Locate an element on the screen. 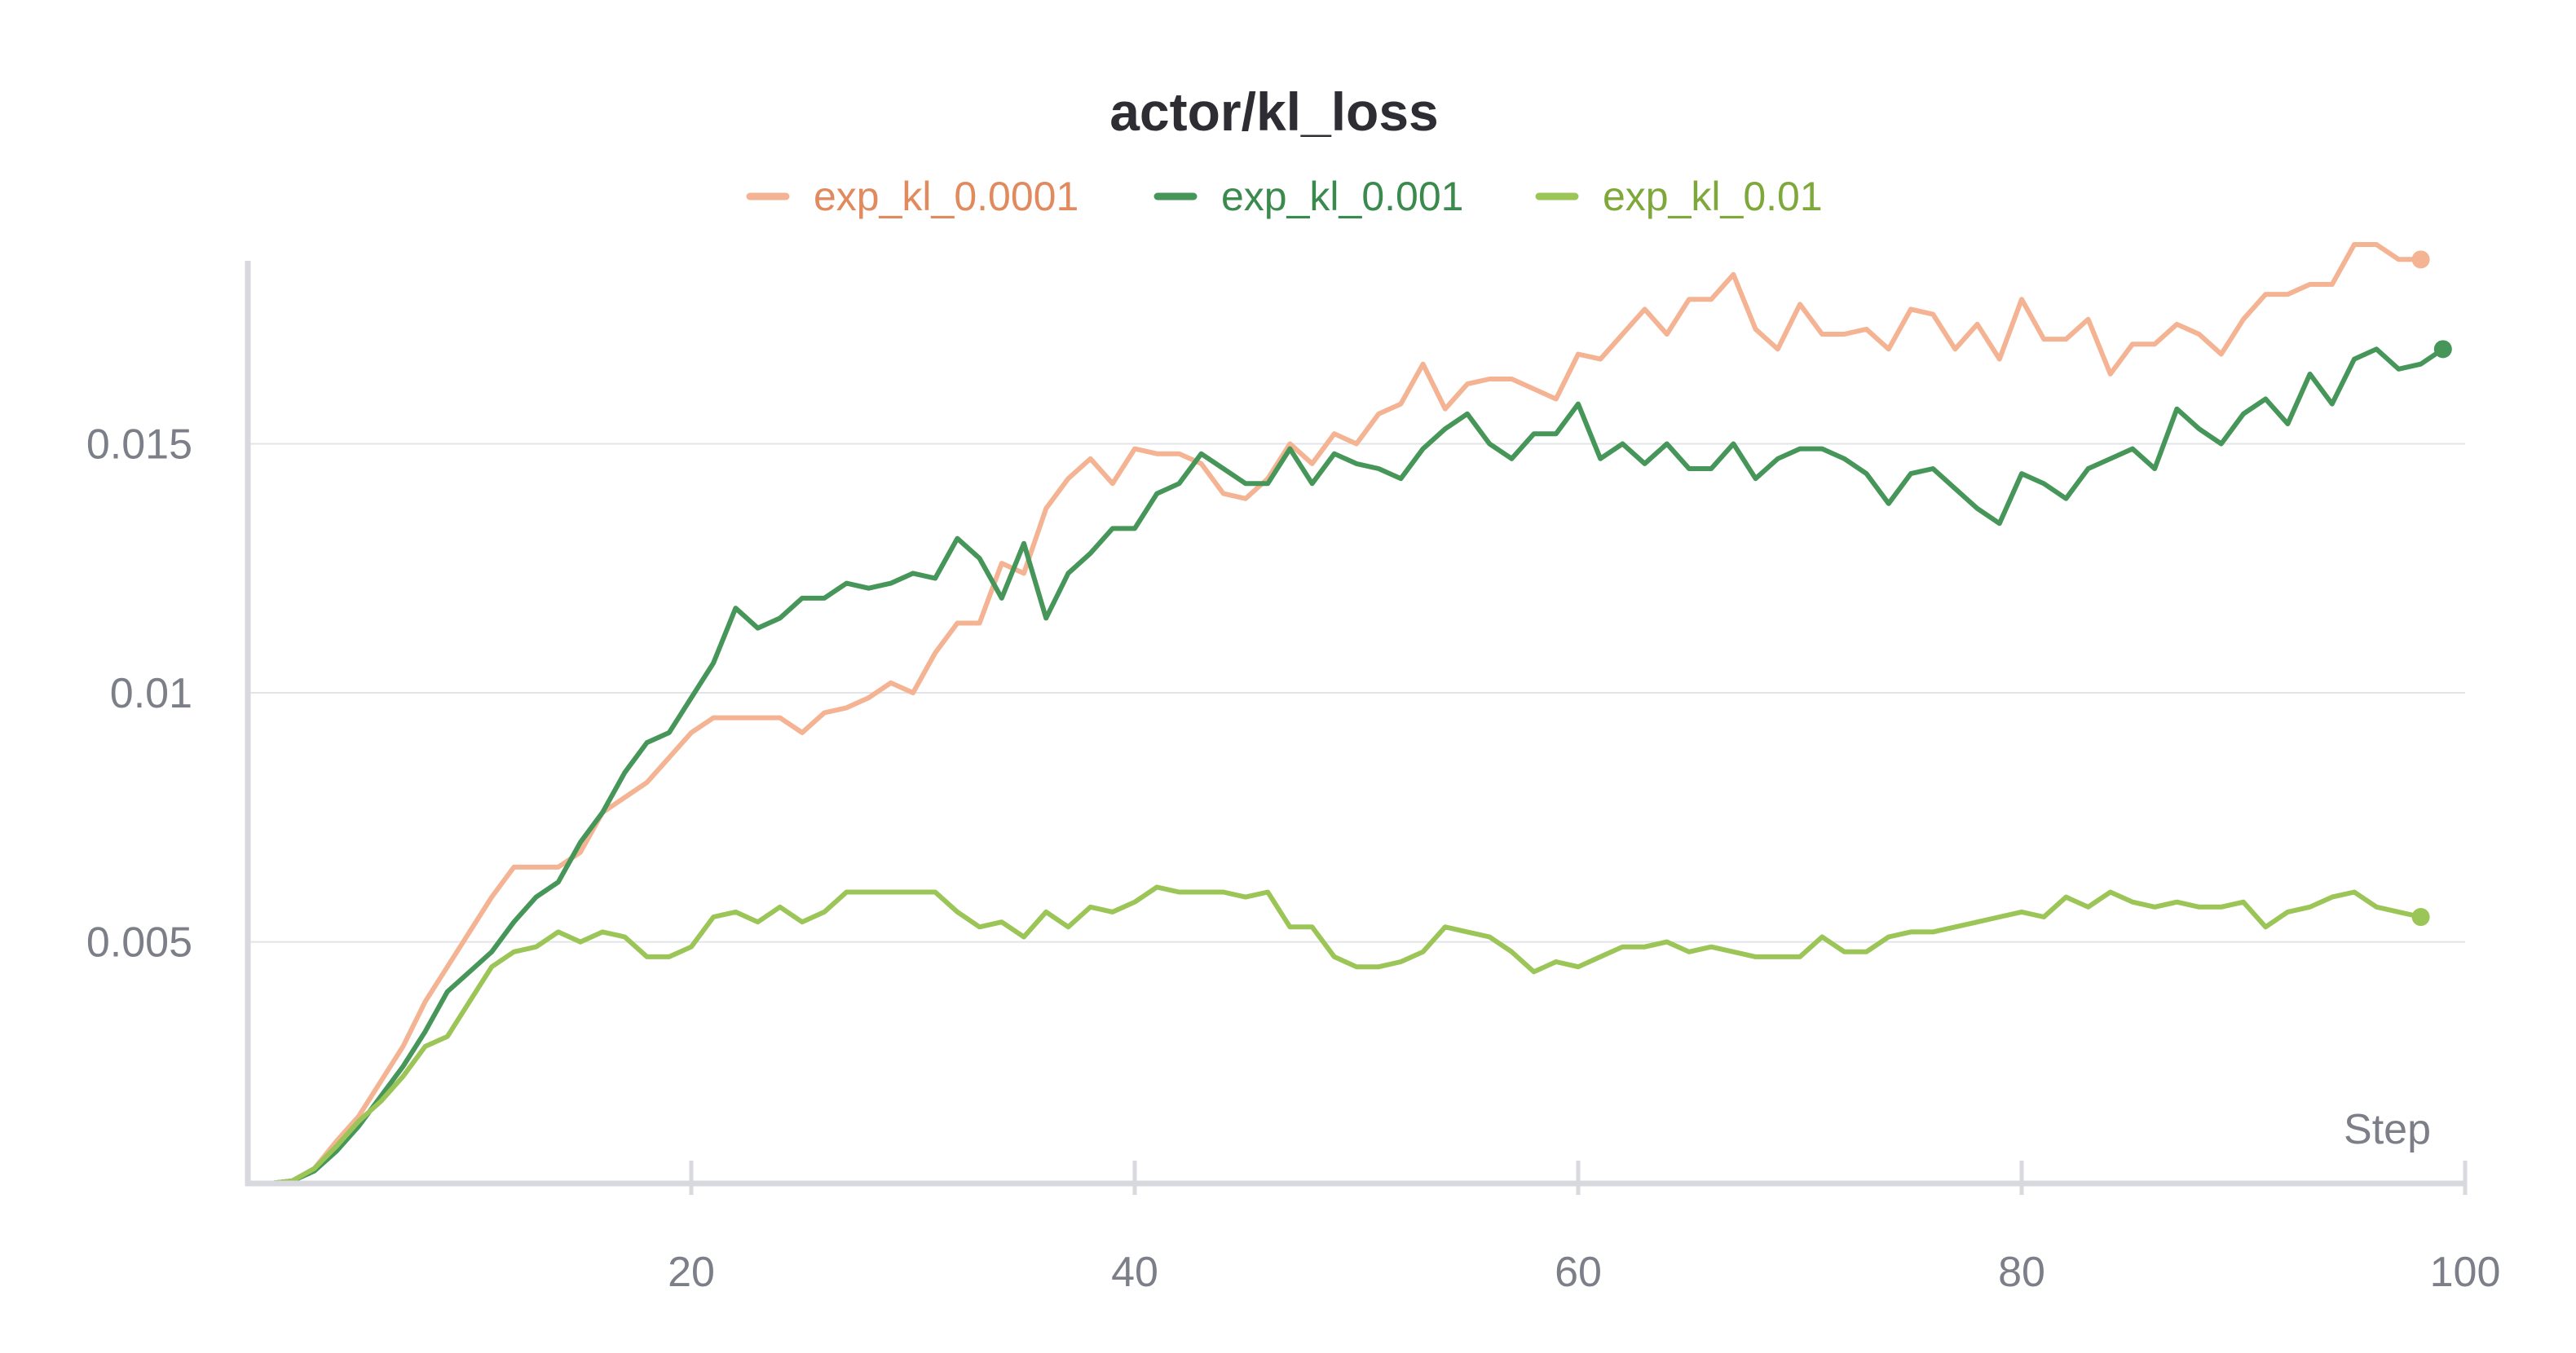 This screenshot has width=2576, height=1353. x-tick-label: 80 is located at coordinates (2021, 1272).